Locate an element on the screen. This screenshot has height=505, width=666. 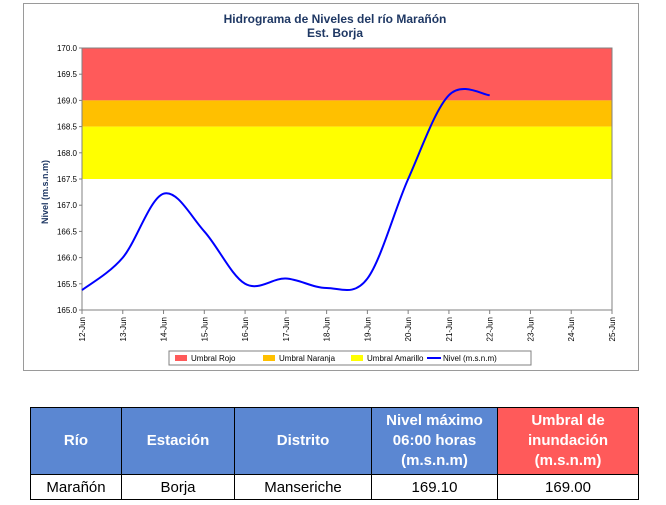
x-tick-label: 14-Jun is located at coordinates (164, 329).